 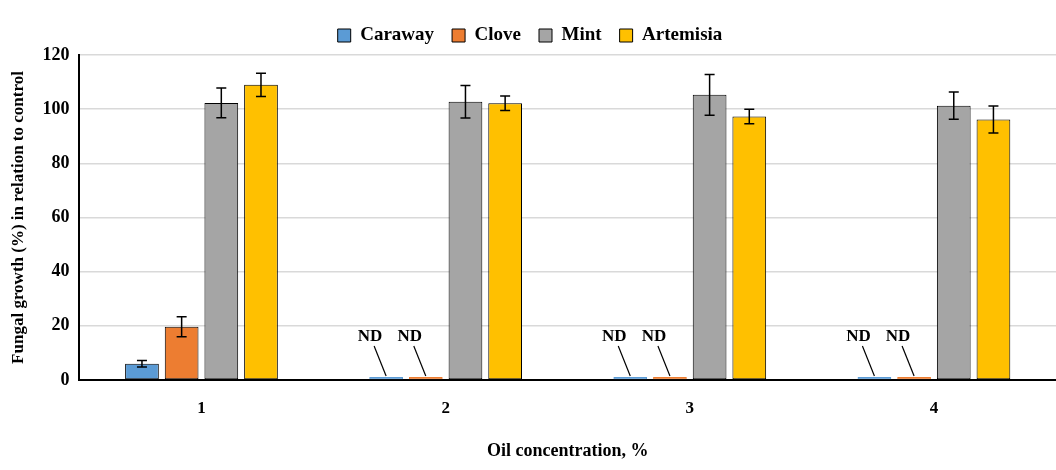 What do you see at coordinates (60, 161) in the screenshot?
I see `y-tick-label: 80` at bounding box center [60, 161].